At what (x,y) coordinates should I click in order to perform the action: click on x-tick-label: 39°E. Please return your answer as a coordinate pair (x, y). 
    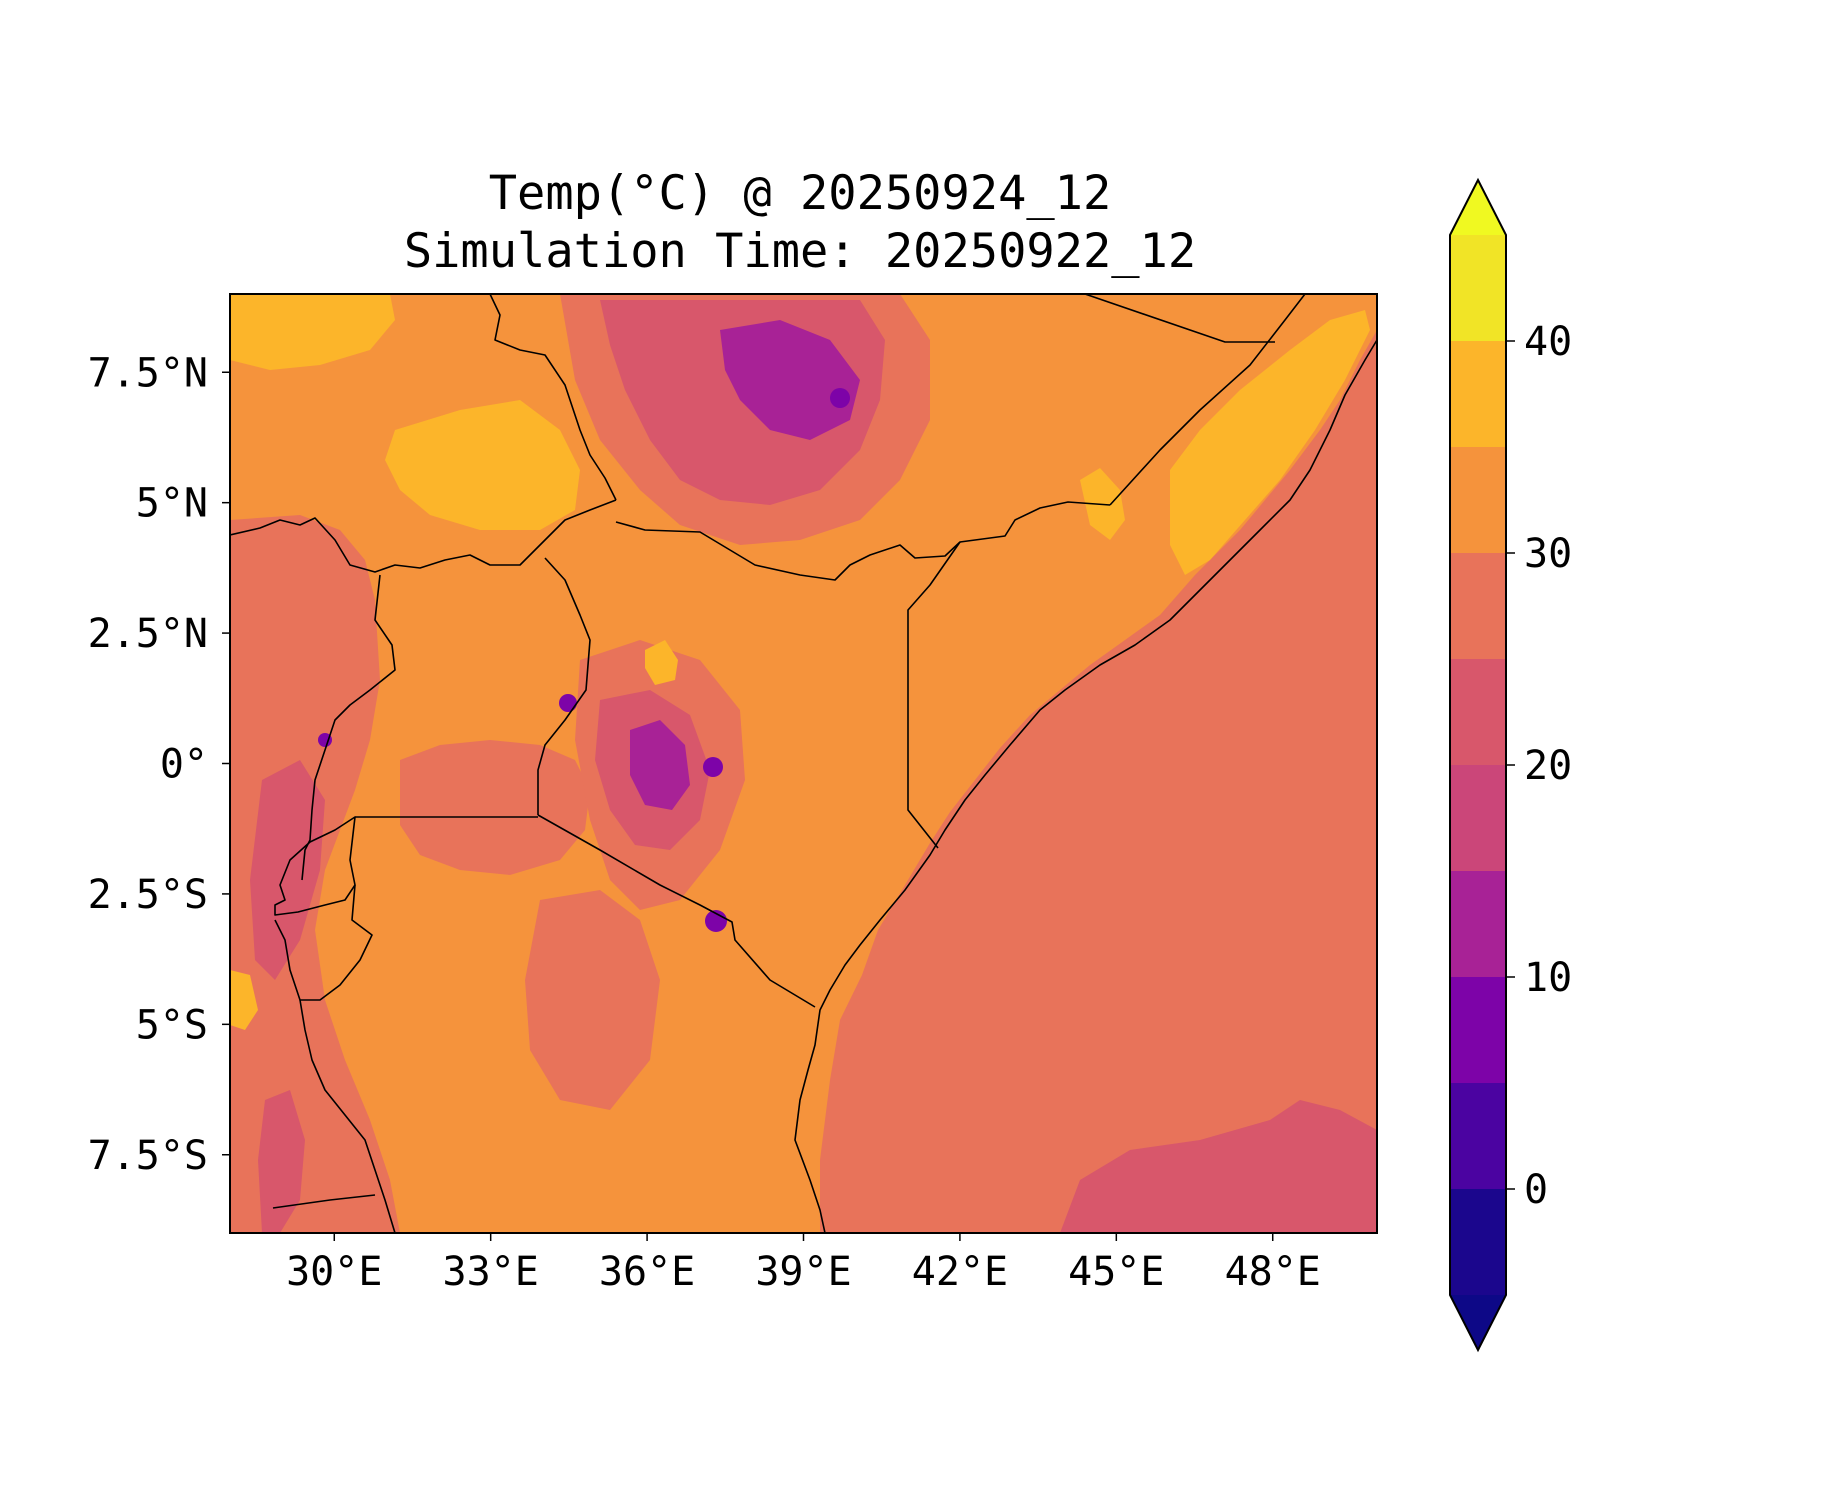
    Looking at the image, I should click on (803, 1272).